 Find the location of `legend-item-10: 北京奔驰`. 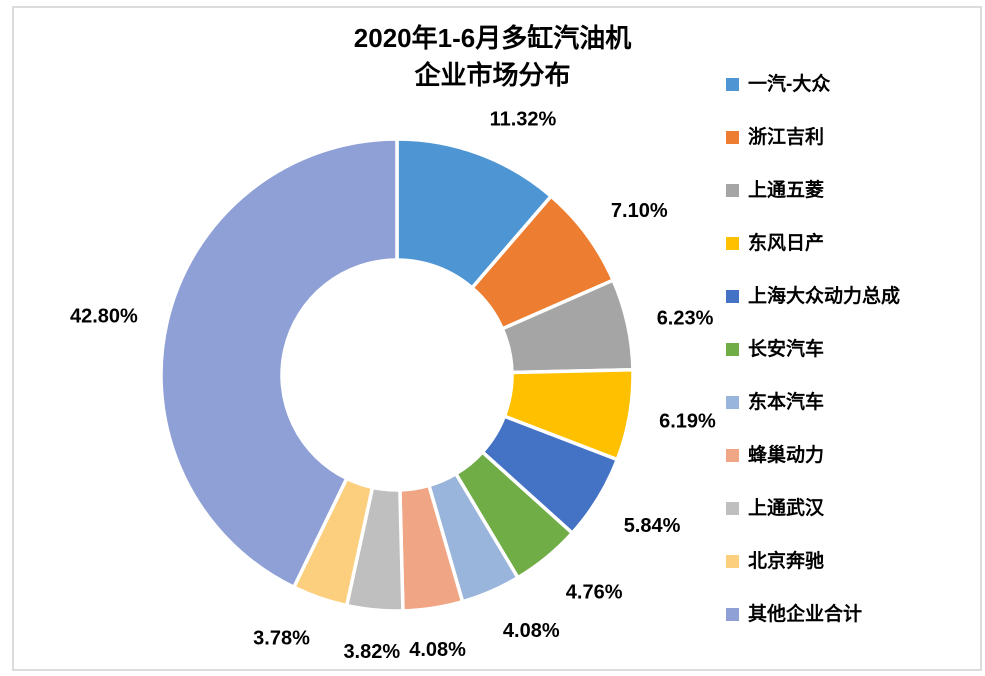

legend-item-10: 北京奔驰 is located at coordinates (775, 561).